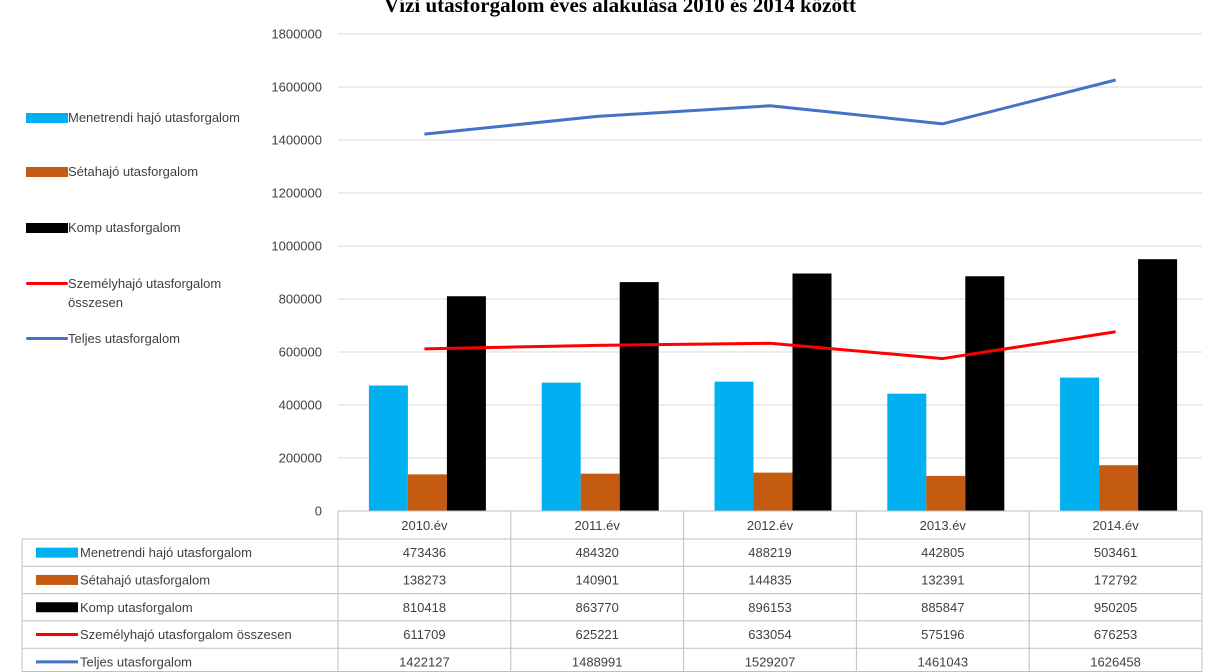 Image resolution: width=1205 pixels, height=672 pixels. I want to click on y-tick-label: 1800000, so click(296, 34).